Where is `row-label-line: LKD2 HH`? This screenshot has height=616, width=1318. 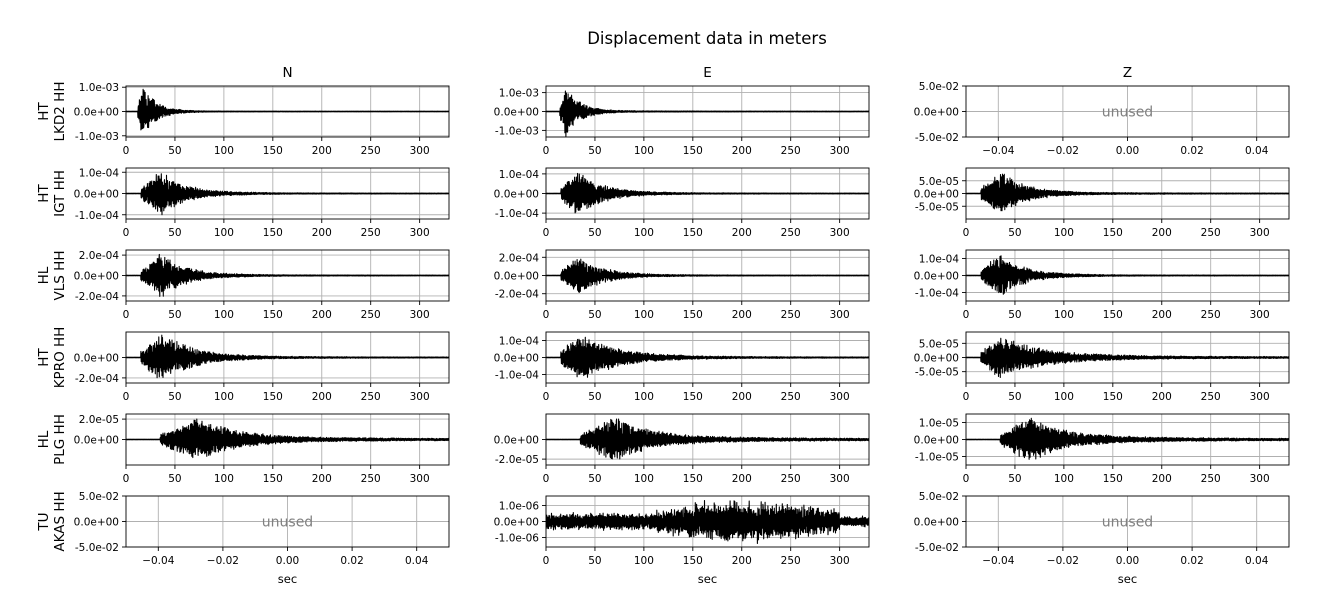 row-label-line: LKD2 HH is located at coordinates (60, 112).